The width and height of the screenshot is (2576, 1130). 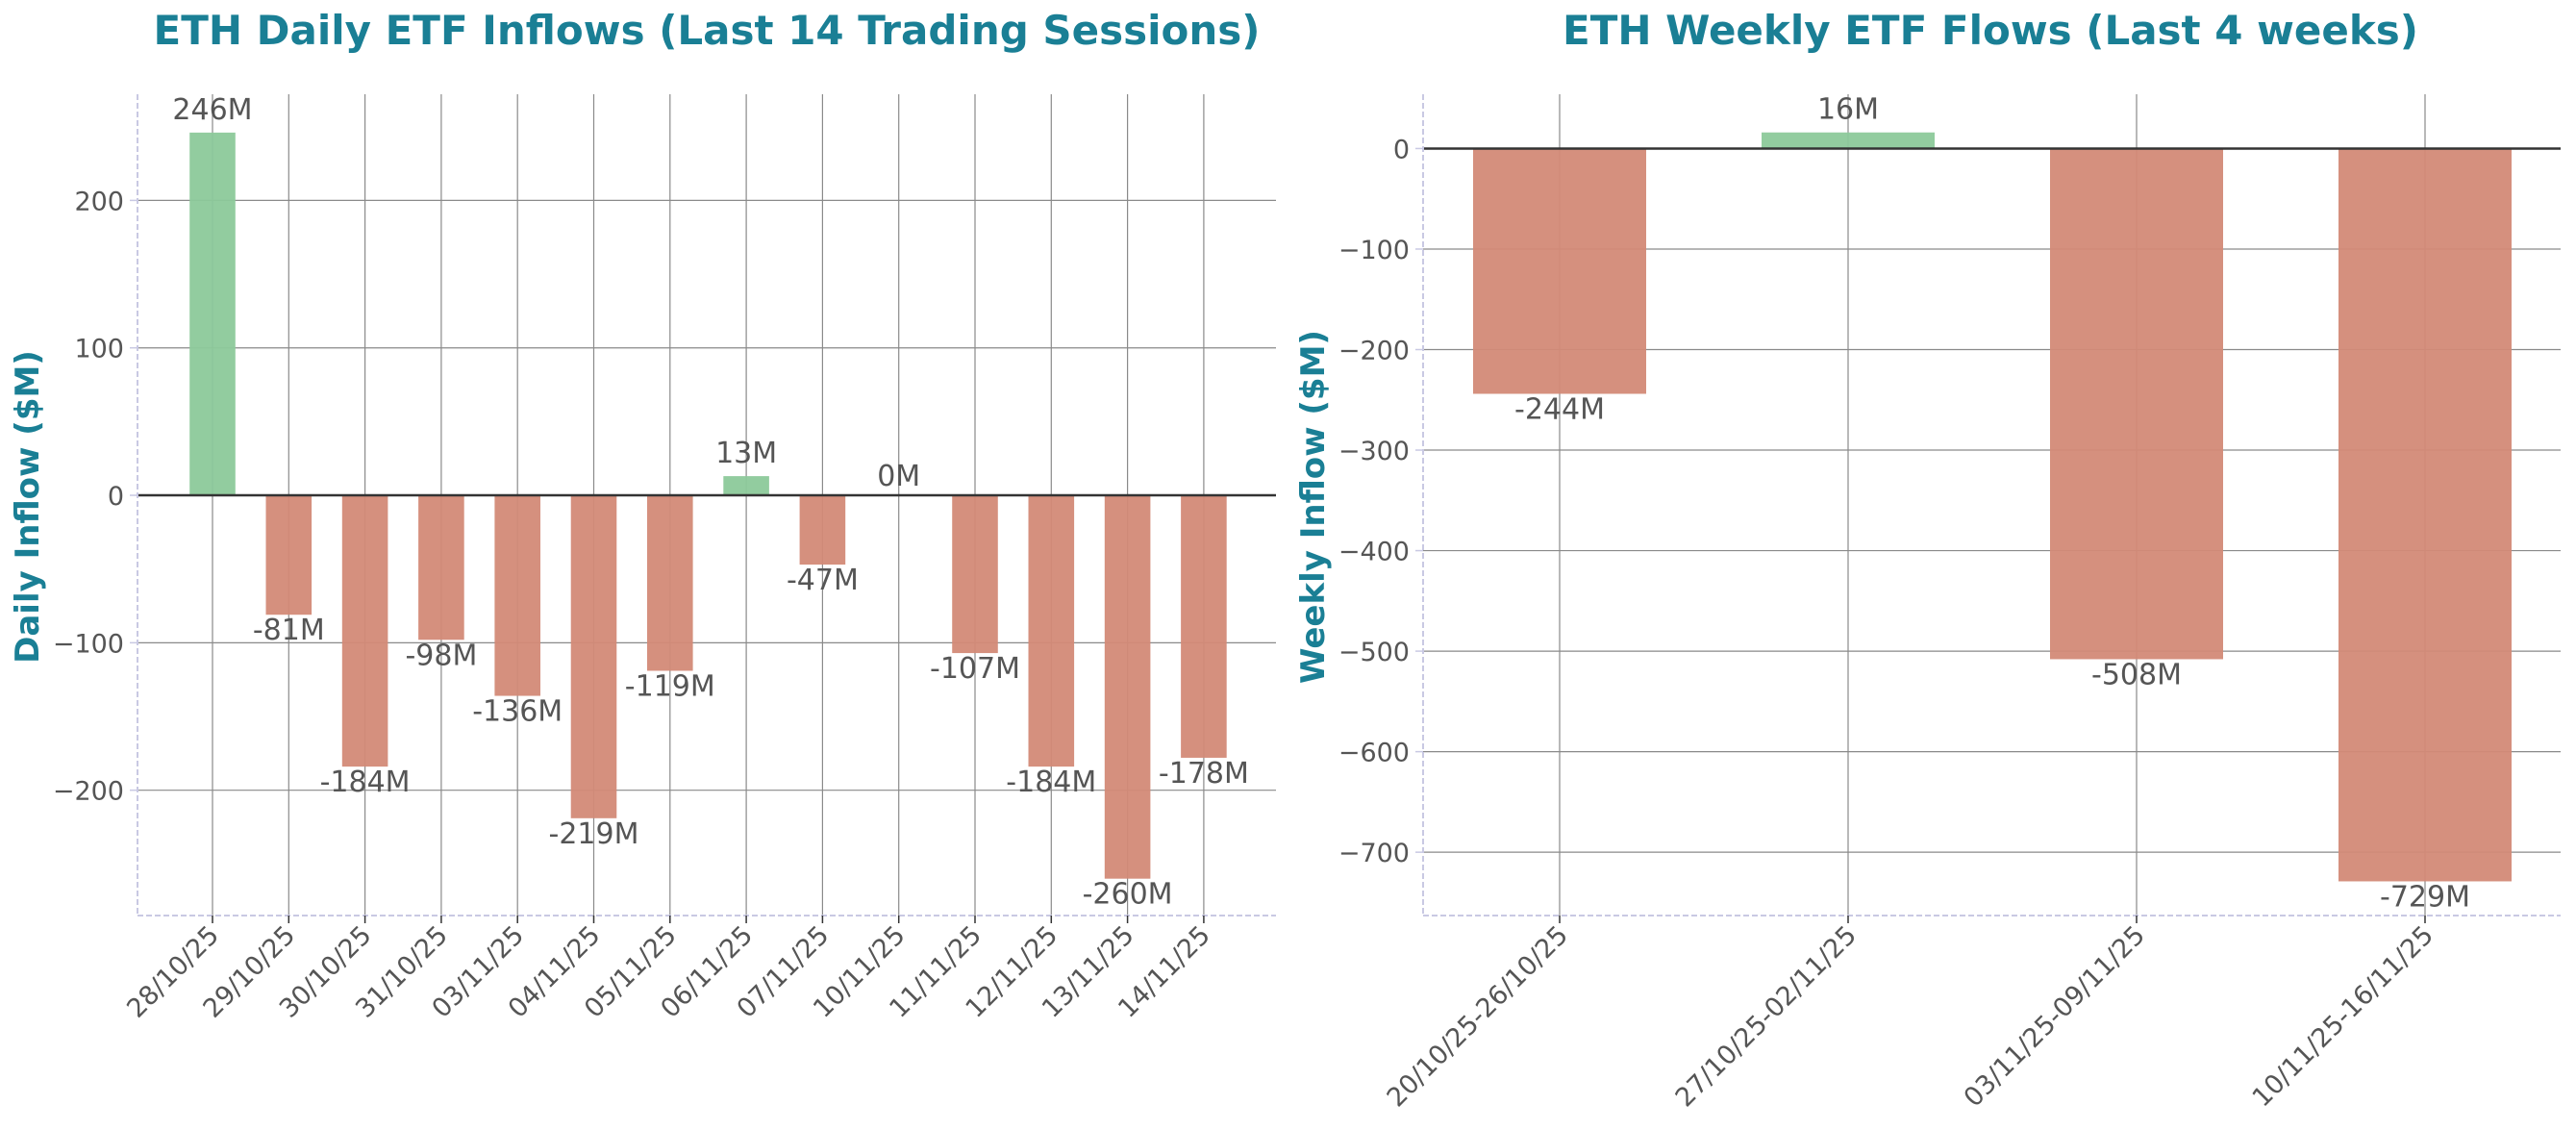 What do you see at coordinates (594, 834) in the screenshot?
I see `data-label: -219M` at bounding box center [594, 834].